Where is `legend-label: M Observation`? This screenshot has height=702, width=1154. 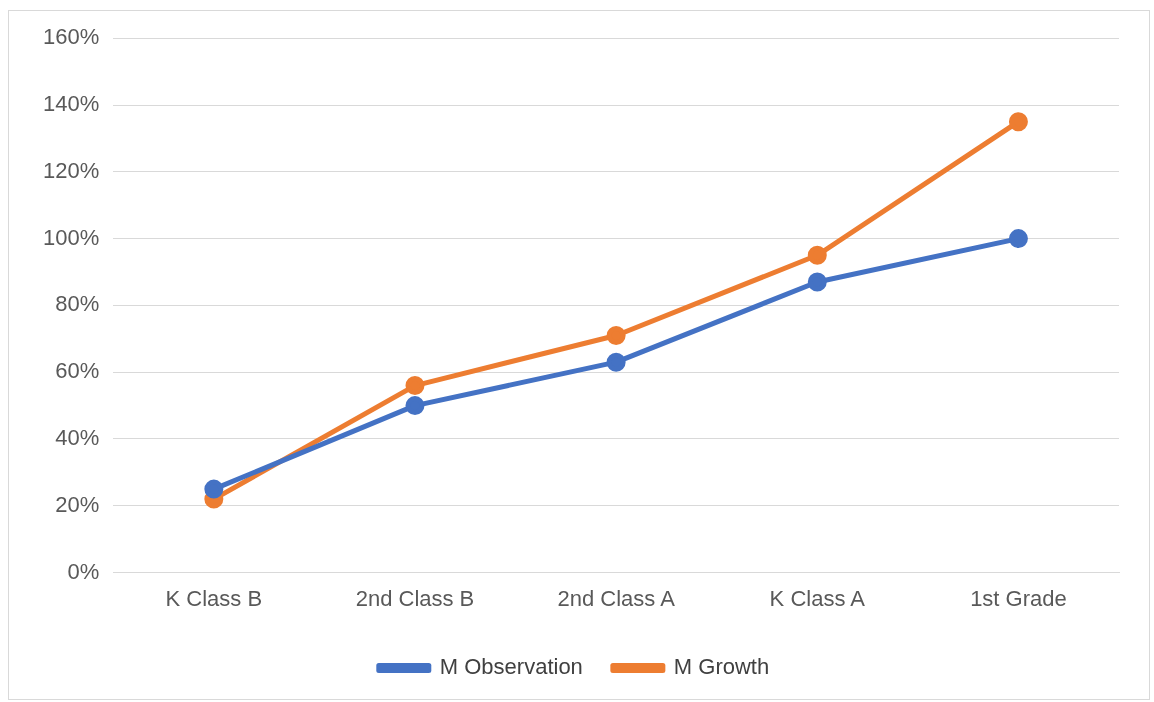
legend-label: M Observation is located at coordinates (511, 667).